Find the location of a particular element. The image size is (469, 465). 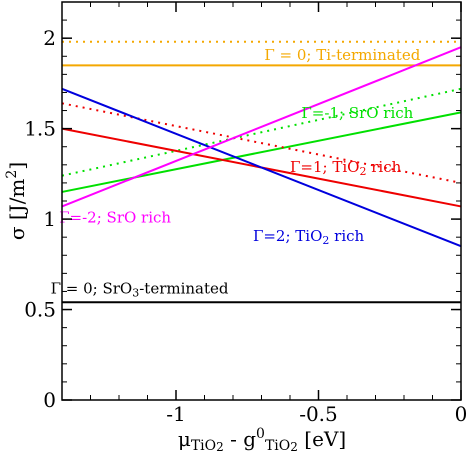

y-tick-label: 1 is located at coordinates (49, 219).